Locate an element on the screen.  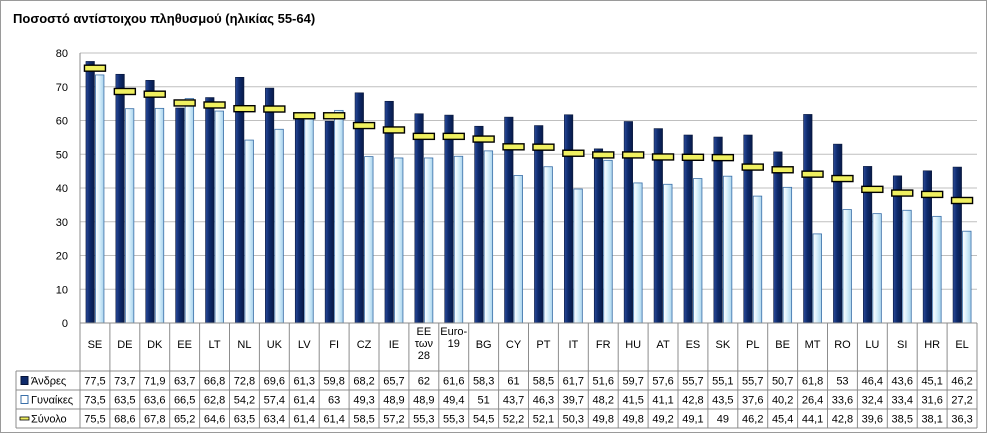
table-value: 71,9 is located at coordinates (154, 382).